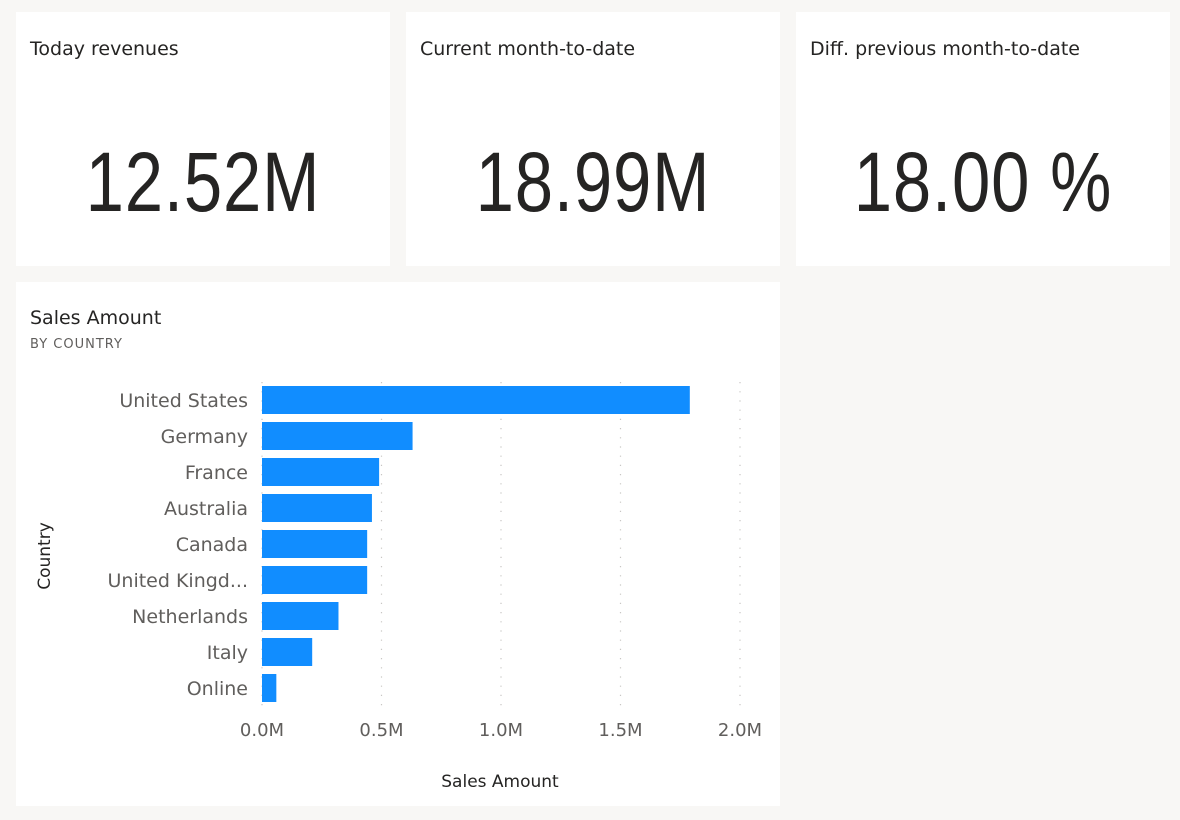 This screenshot has height=820, width=1180. What do you see at coordinates (104, 49) in the screenshot?
I see `kpi-title: Today revenues` at bounding box center [104, 49].